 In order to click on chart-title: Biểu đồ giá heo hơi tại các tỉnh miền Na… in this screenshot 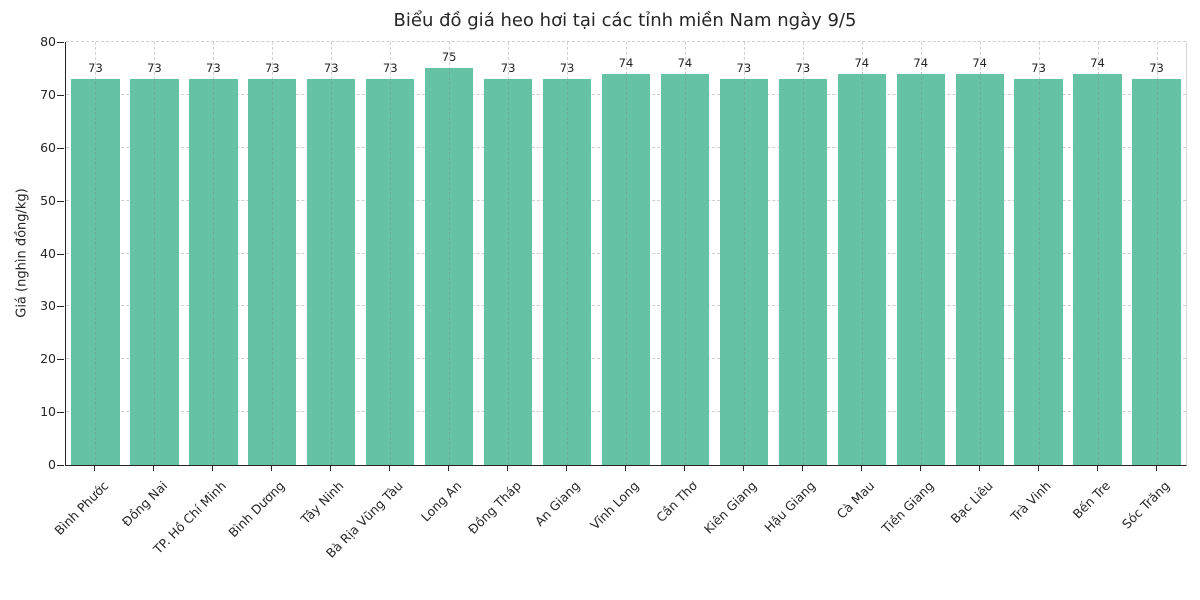, I will do `click(625, 20)`.